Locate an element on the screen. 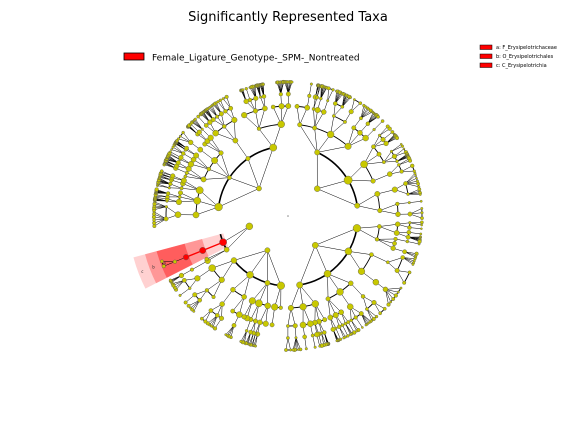  taxa-legend-label-c: c: C_Erysipelotrichia is located at coordinates (521, 66).